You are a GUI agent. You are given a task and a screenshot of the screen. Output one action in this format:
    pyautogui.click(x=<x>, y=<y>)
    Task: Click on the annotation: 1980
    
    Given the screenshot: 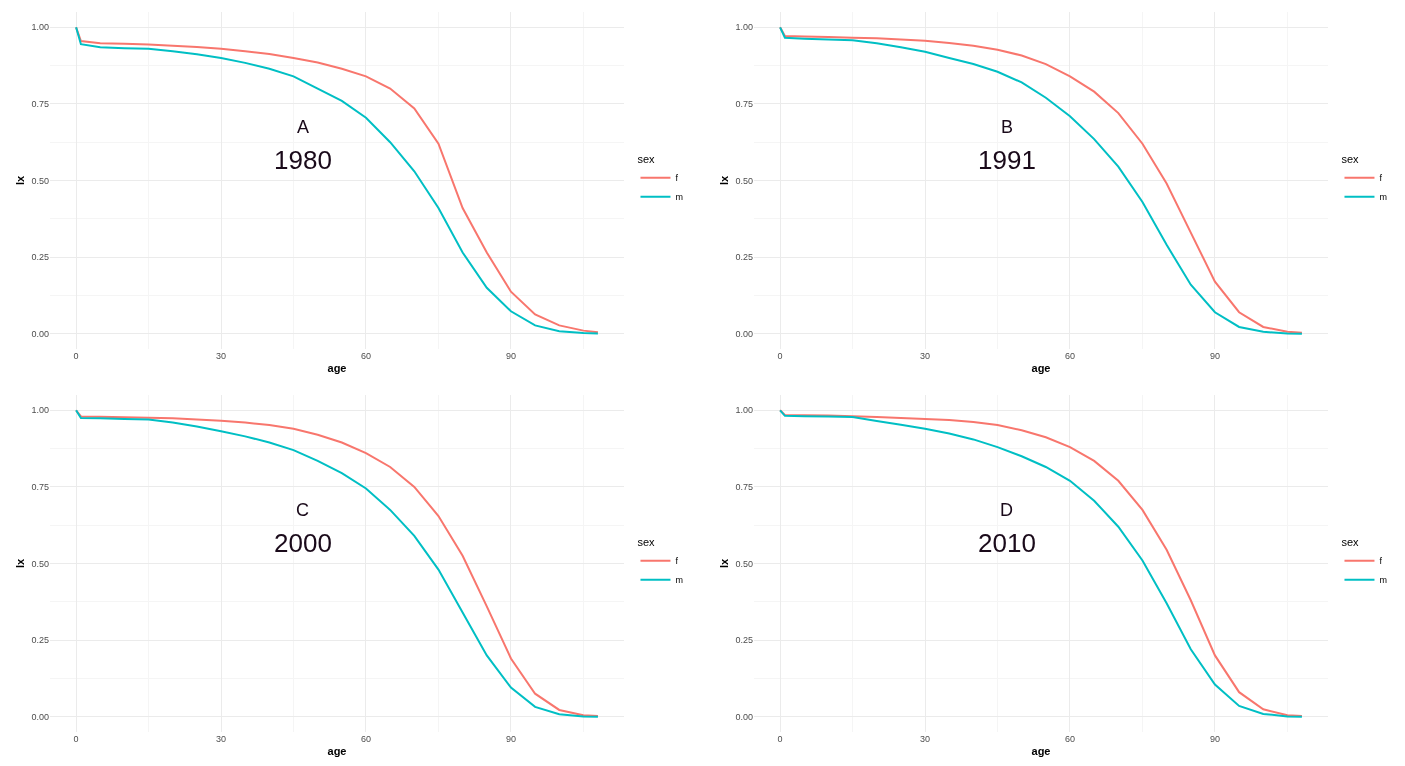 What is the action you would take?
    pyautogui.click(x=303, y=160)
    